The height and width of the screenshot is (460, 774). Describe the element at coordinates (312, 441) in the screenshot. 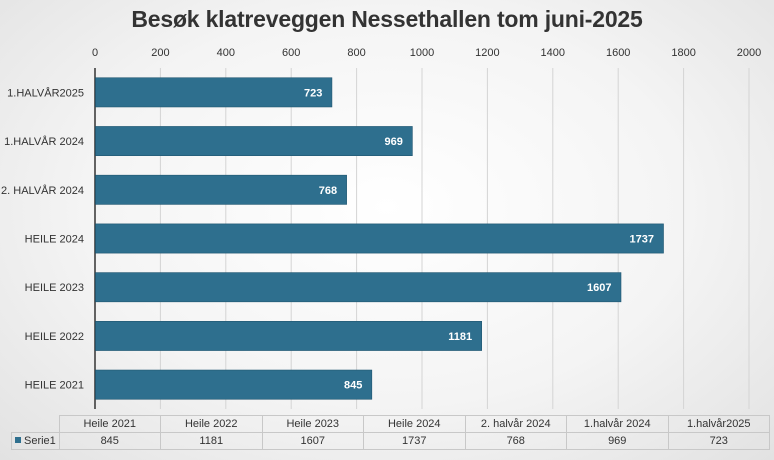

I see `data-table-value-cell: 1607` at that location.